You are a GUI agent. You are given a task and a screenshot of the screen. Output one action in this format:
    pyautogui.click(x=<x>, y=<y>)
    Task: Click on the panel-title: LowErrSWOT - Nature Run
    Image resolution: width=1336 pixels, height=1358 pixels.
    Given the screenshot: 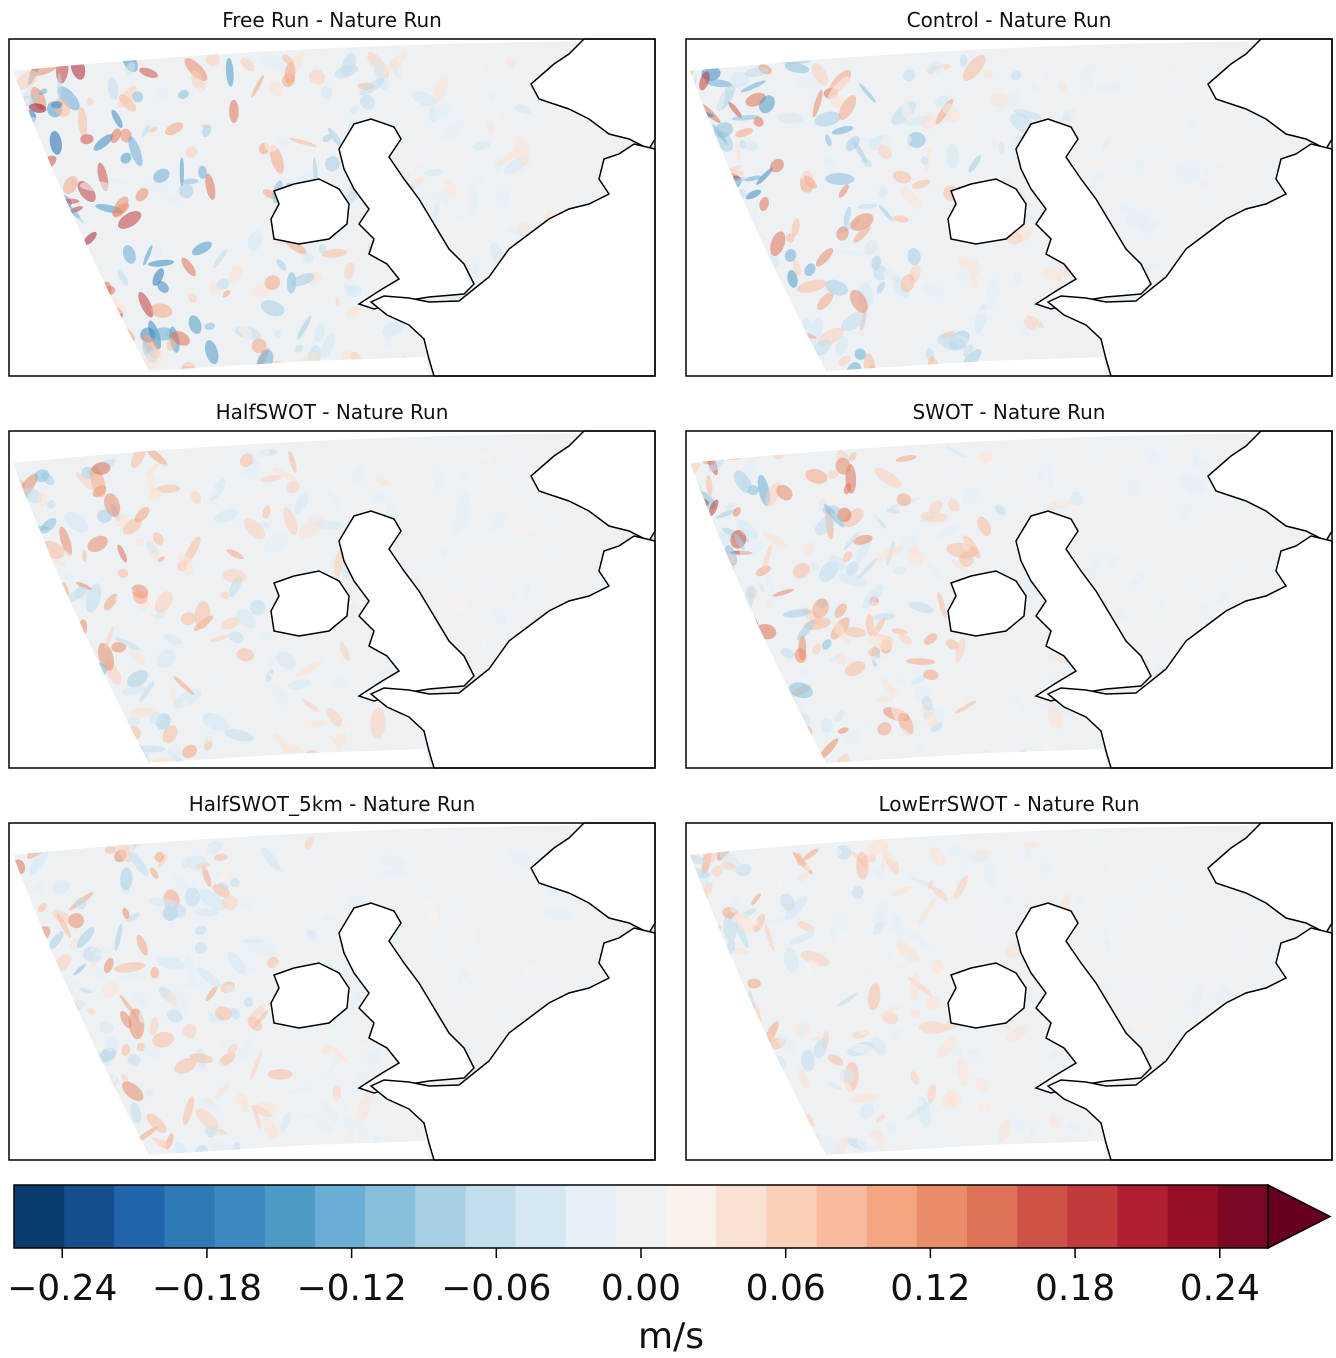 What is the action you would take?
    pyautogui.click(x=1008, y=804)
    